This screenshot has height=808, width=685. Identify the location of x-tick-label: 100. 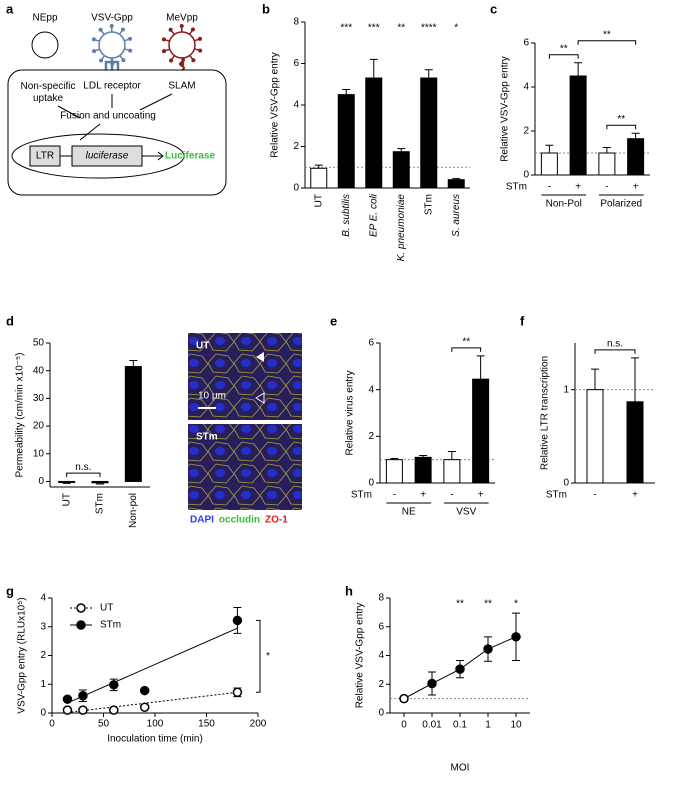
(155, 724).